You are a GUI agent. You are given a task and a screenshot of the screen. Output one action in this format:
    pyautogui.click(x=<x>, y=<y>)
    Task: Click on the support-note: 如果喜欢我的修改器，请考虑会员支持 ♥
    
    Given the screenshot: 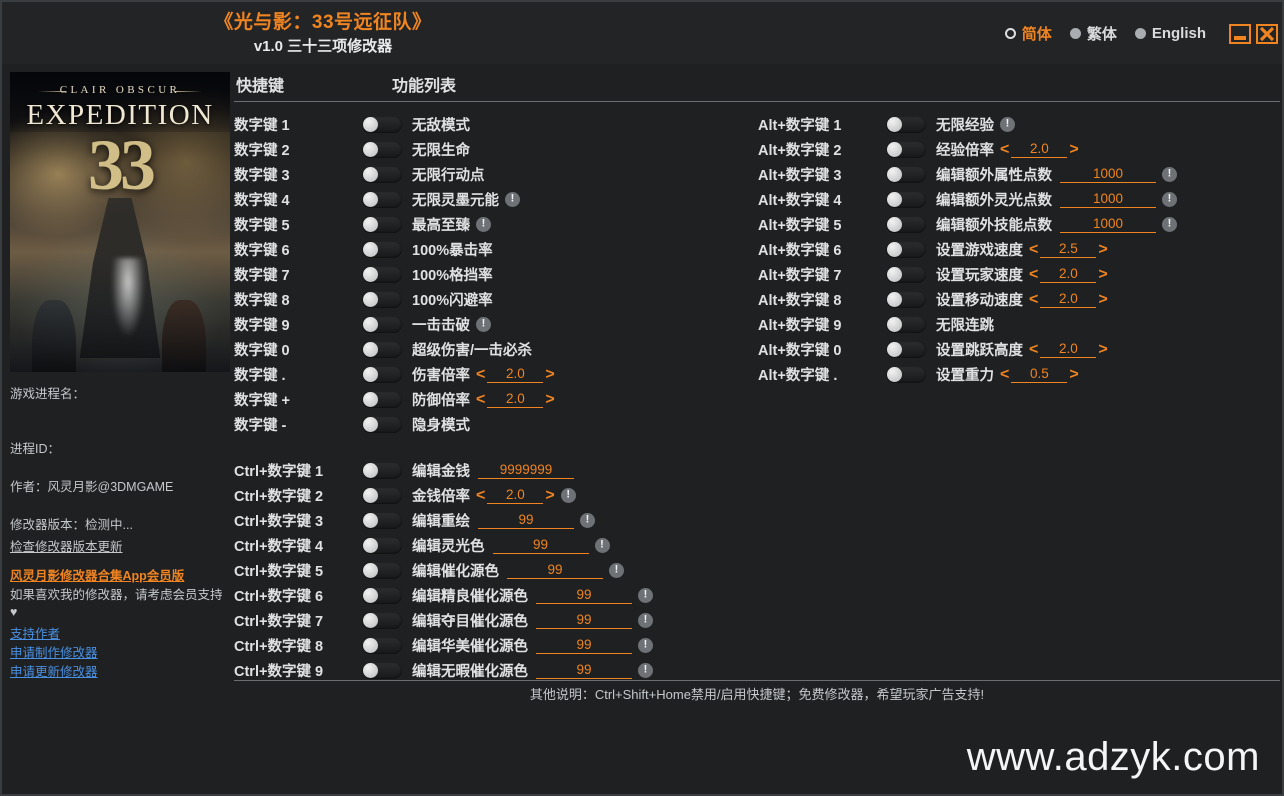 What is the action you would take?
    pyautogui.click(x=116, y=603)
    